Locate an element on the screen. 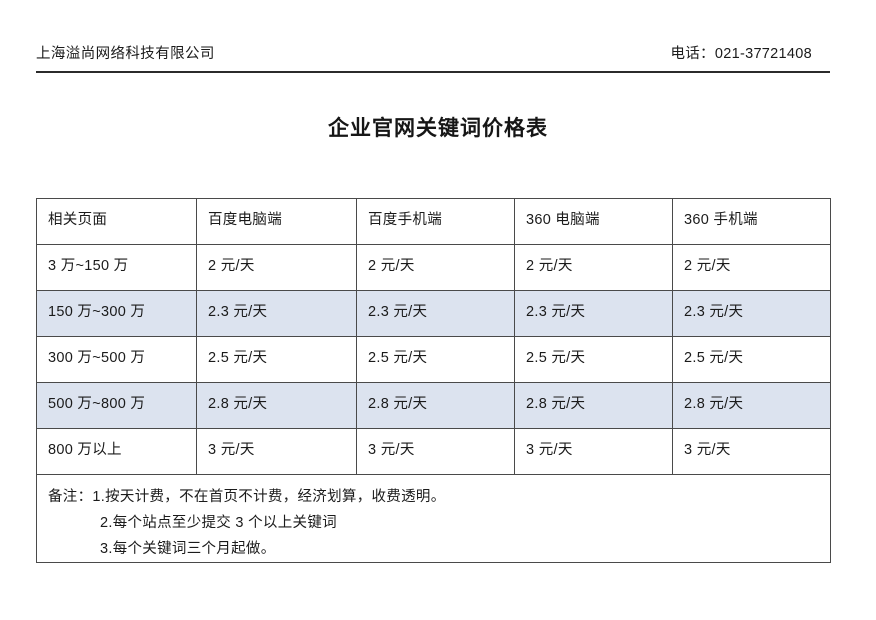 The height and width of the screenshot is (620, 876). page-title: 企业官网关键词价格表 is located at coordinates (438, 128).